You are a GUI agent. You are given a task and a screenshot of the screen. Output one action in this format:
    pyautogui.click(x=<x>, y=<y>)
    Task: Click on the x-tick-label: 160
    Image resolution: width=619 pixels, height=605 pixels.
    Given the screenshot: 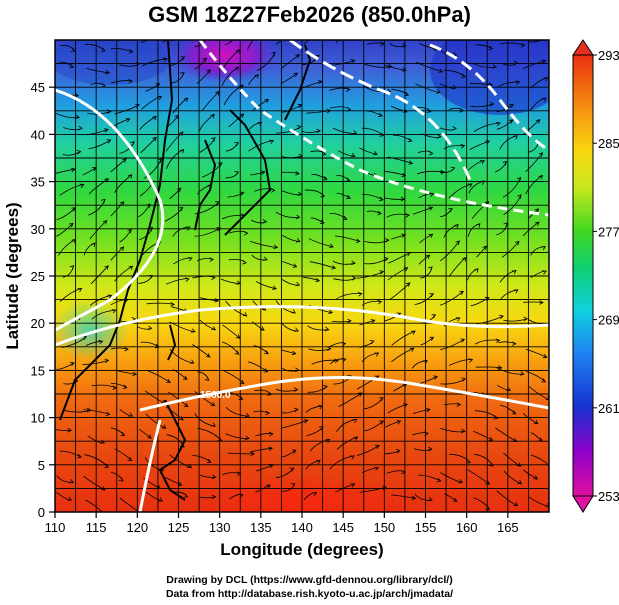 What is the action you would take?
    pyautogui.click(x=467, y=527)
    